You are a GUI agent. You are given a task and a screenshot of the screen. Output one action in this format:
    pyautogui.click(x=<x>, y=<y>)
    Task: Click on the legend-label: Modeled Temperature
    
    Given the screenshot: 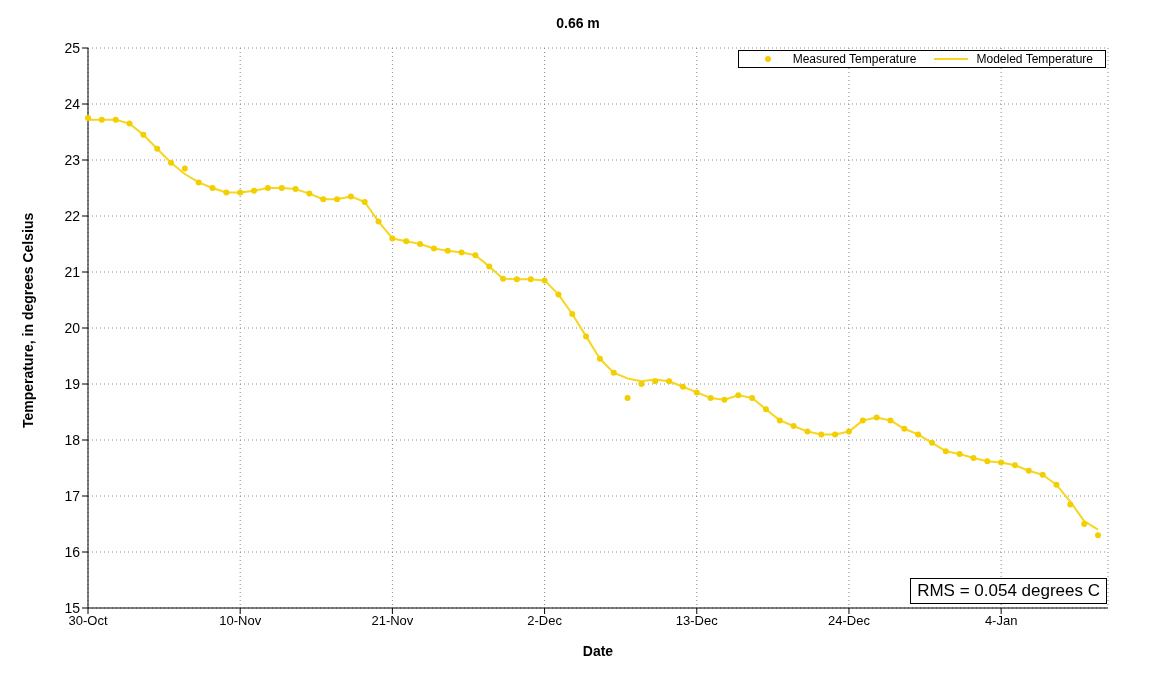 What is the action you would take?
    pyautogui.click(x=1034, y=59)
    